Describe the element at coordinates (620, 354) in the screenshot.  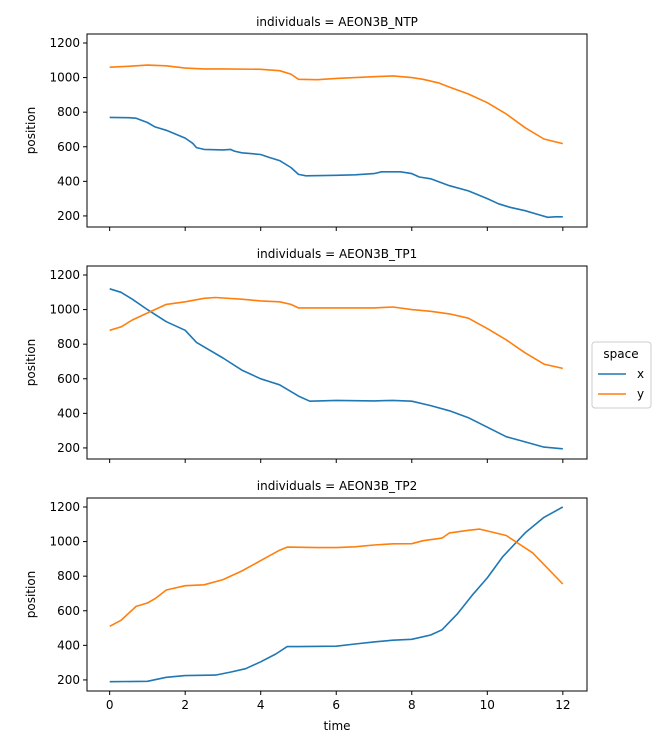
I see `legend-title: space` at that location.